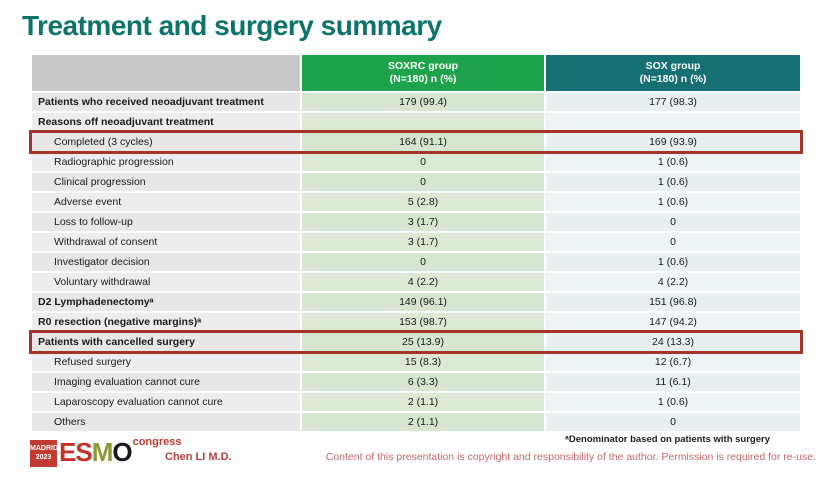 This screenshot has width=832, height=478. I want to click on row-label: Clinical progression, so click(166, 182).